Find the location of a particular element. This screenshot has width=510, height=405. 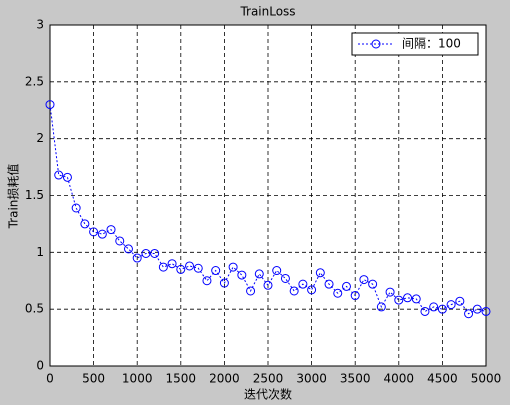

x-tick-label: 2000 is located at coordinates (224, 379).